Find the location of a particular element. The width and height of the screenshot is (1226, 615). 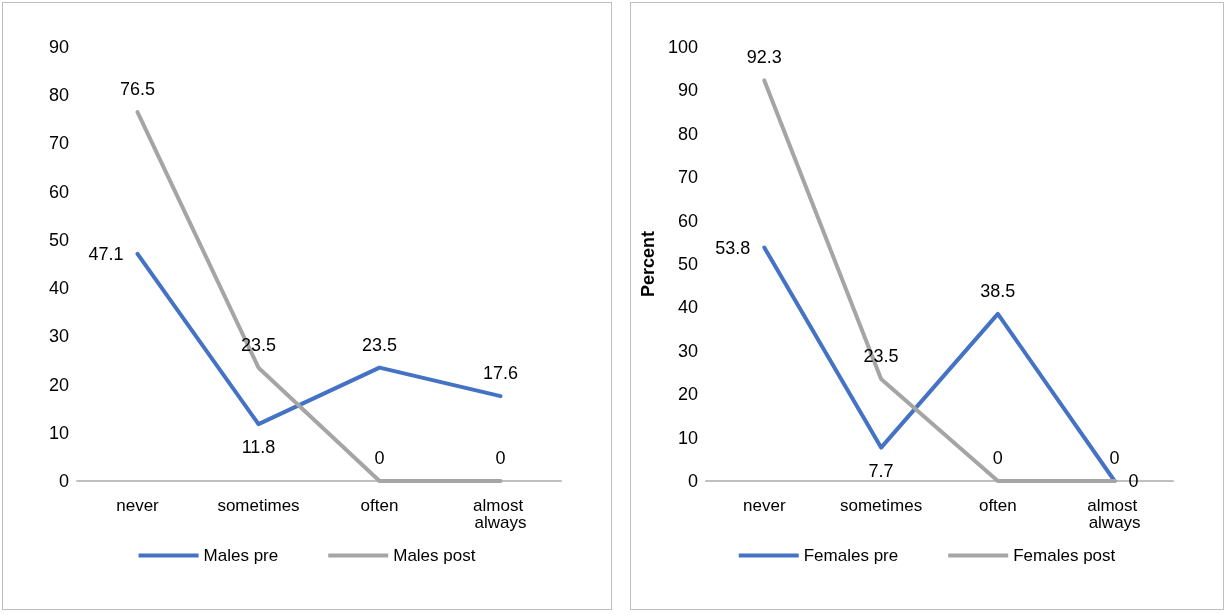

data-label: 92.3 is located at coordinates (764, 57).